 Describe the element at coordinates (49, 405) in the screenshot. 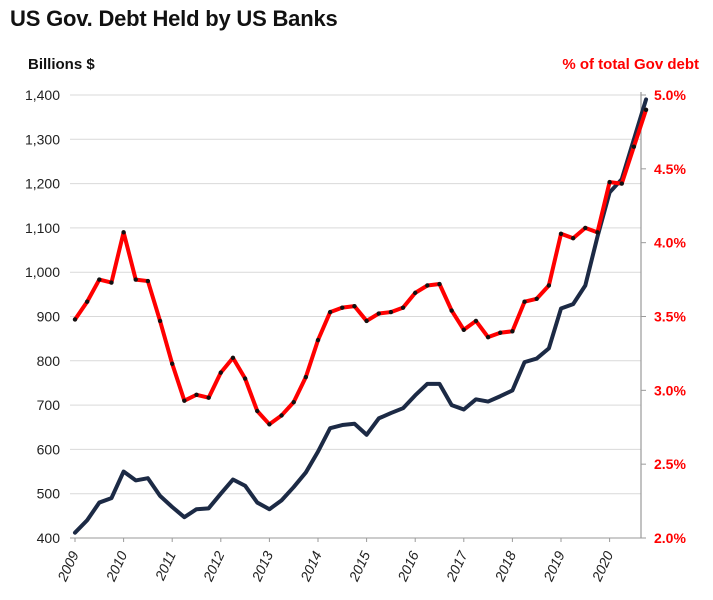

I see `left-tick-label: 700` at that location.